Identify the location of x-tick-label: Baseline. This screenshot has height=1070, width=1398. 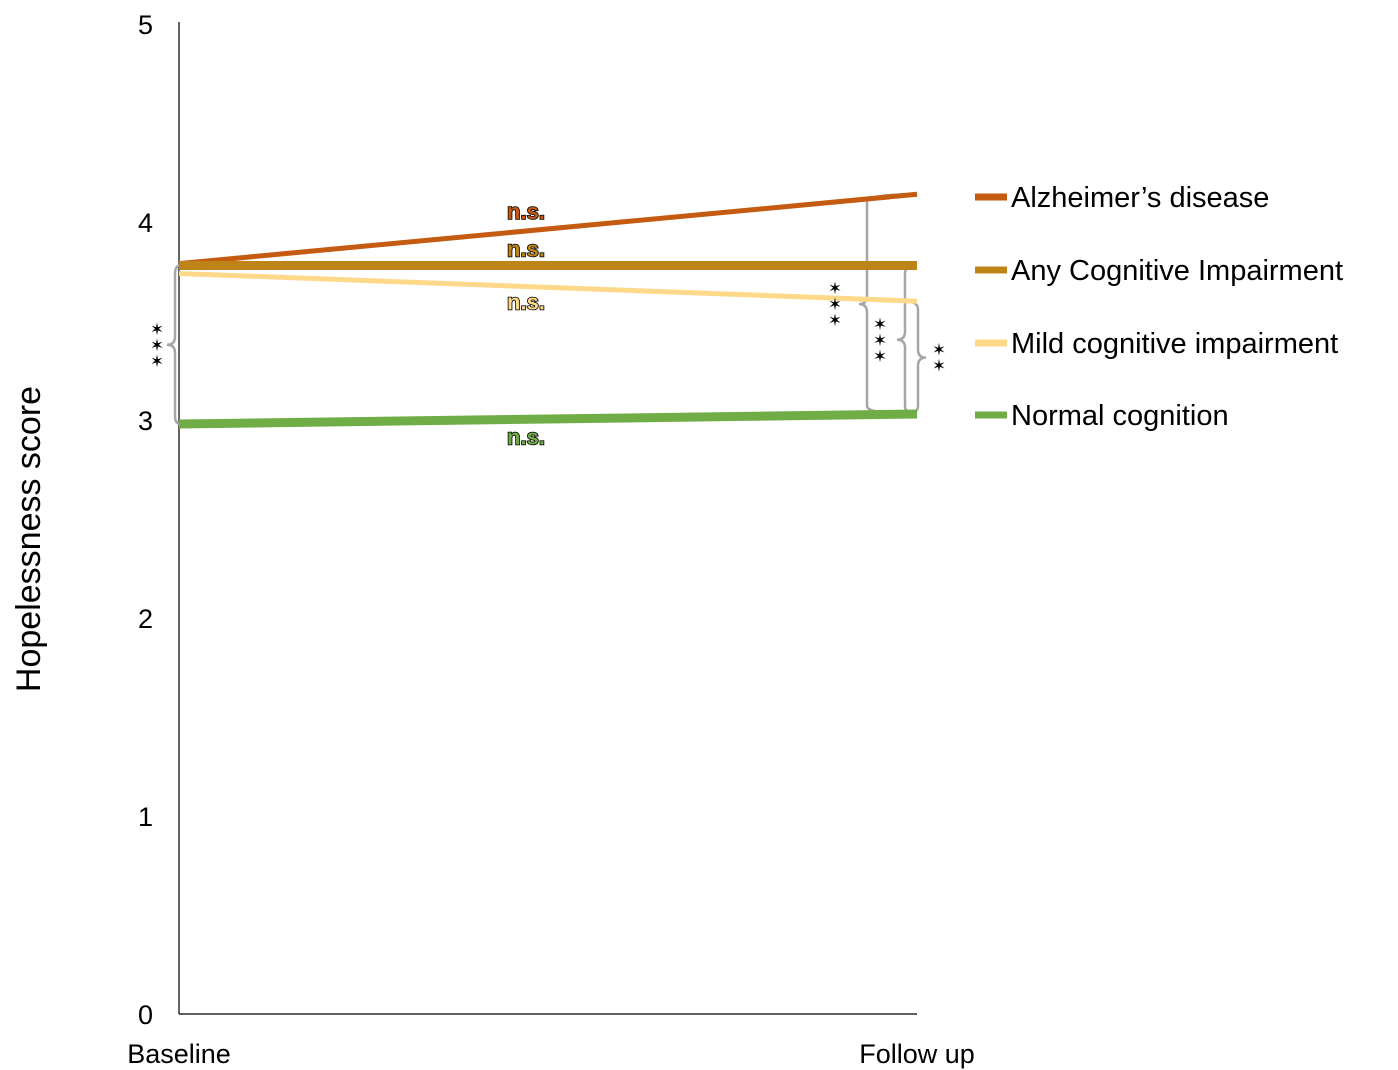
(179, 1054).